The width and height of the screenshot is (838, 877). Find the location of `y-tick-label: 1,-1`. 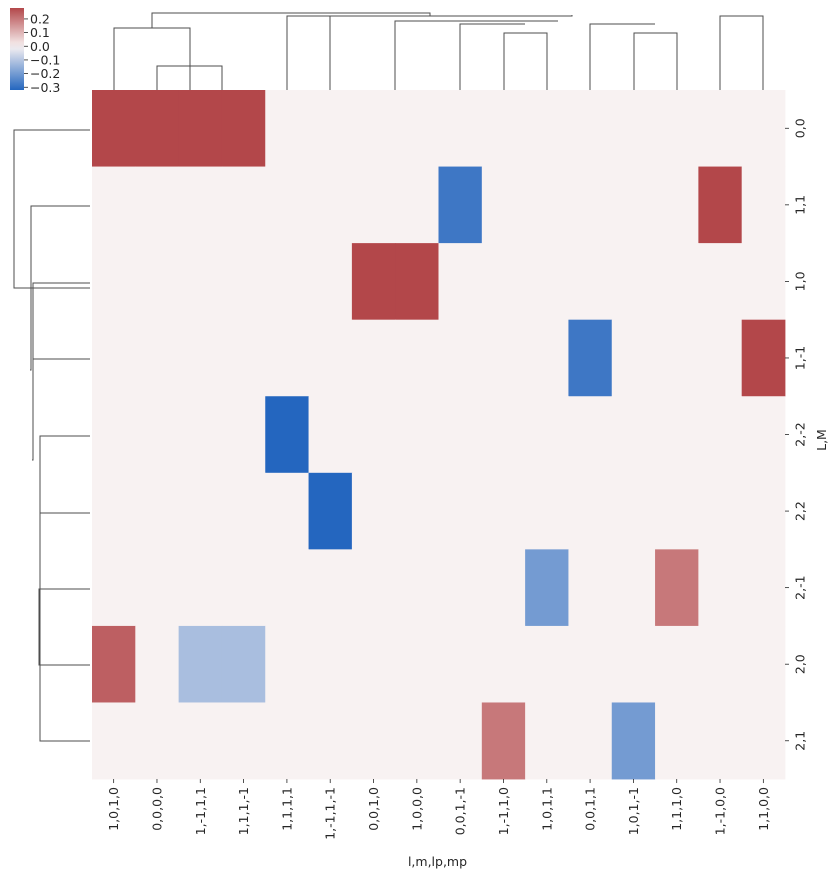

y-tick-label: 1,-1 is located at coordinates (800, 358).